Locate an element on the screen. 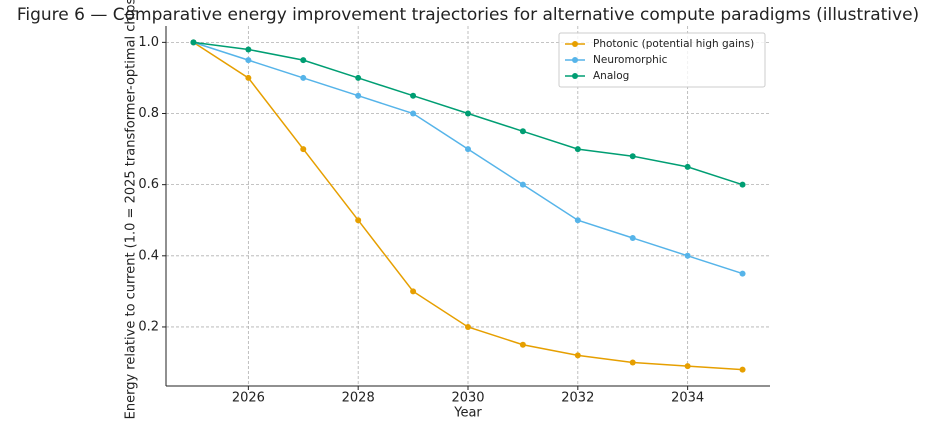  legend-label: Photonic (potential high gains) is located at coordinates (673, 44).